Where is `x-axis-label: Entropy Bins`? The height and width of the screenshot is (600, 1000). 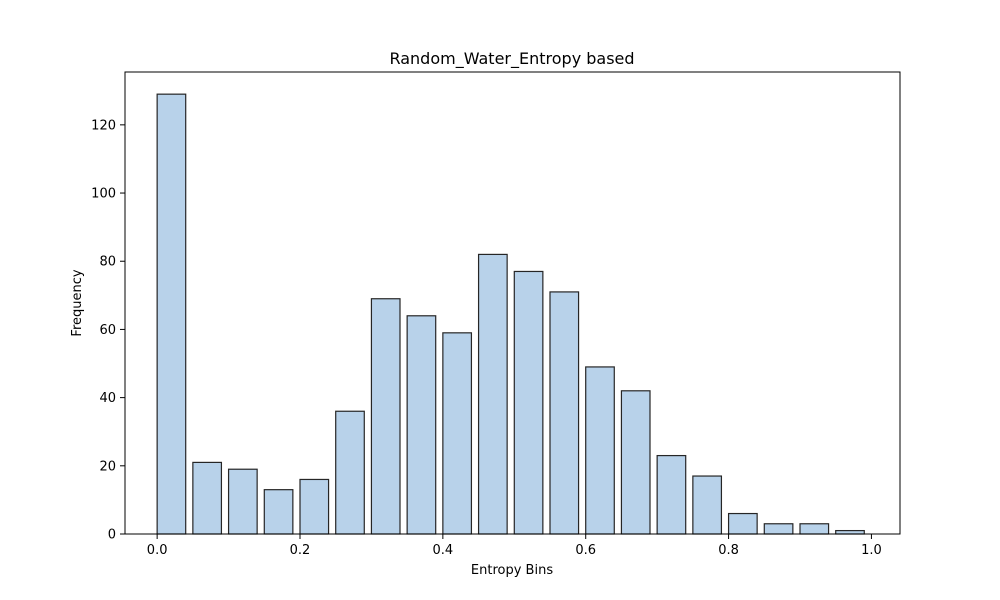 x-axis-label: Entropy Bins is located at coordinates (512, 570).